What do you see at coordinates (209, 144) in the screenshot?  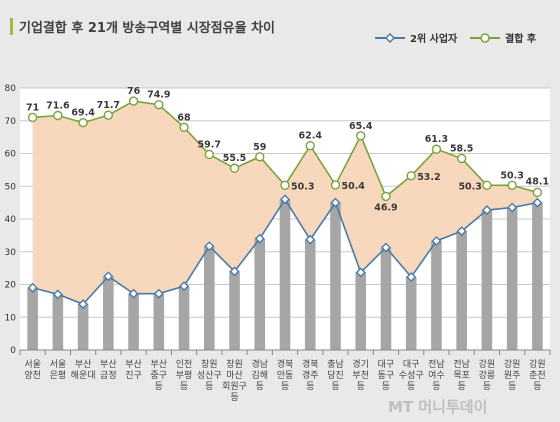 I see `data-label-after-merger: 59.7` at bounding box center [209, 144].